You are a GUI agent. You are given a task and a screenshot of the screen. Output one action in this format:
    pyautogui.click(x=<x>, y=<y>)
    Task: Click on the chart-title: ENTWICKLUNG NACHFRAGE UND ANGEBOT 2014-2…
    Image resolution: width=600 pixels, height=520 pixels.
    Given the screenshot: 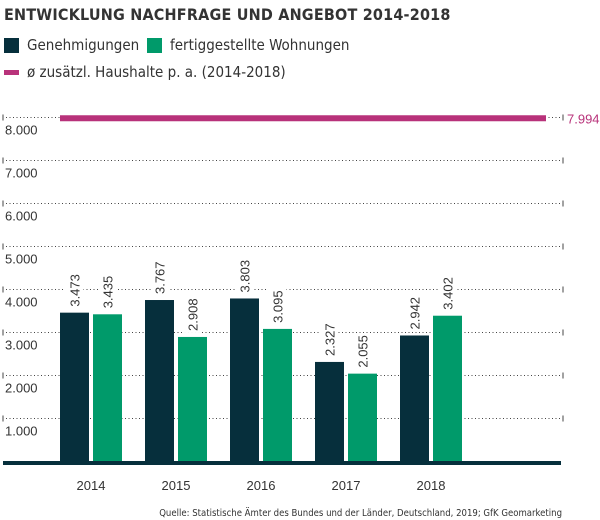 What is the action you would take?
    pyautogui.click(x=227, y=14)
    